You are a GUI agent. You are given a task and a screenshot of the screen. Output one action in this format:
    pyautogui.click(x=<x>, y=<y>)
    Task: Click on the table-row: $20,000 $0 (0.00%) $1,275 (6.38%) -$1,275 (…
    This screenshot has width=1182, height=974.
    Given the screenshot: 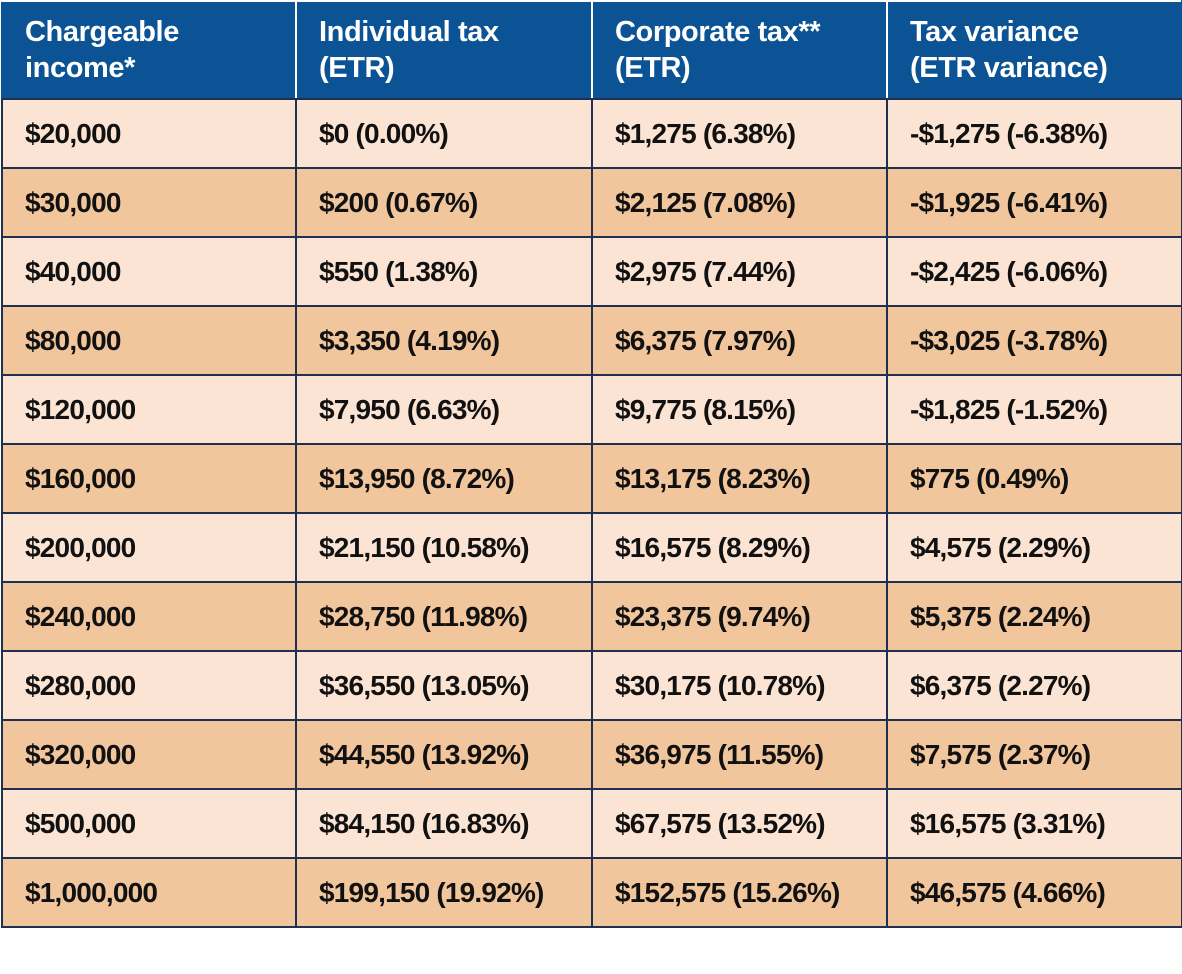 What is the action you would take?
    pyautogui.click(x=591, y=133)
    